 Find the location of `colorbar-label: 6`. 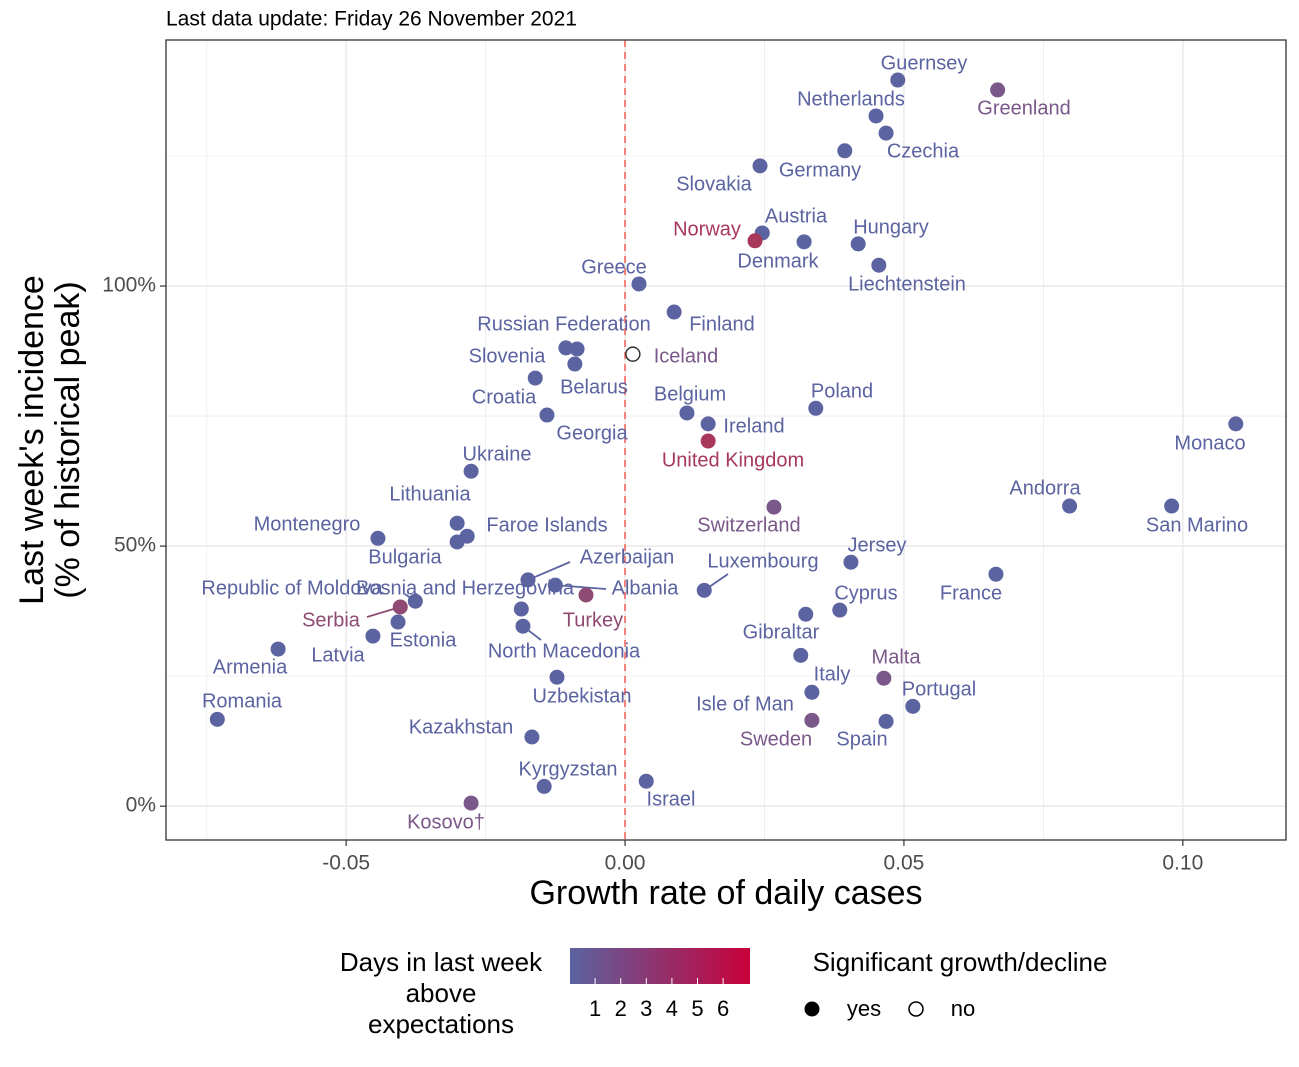

colorbar-label: 6 is located at coordinates (723, 1008).